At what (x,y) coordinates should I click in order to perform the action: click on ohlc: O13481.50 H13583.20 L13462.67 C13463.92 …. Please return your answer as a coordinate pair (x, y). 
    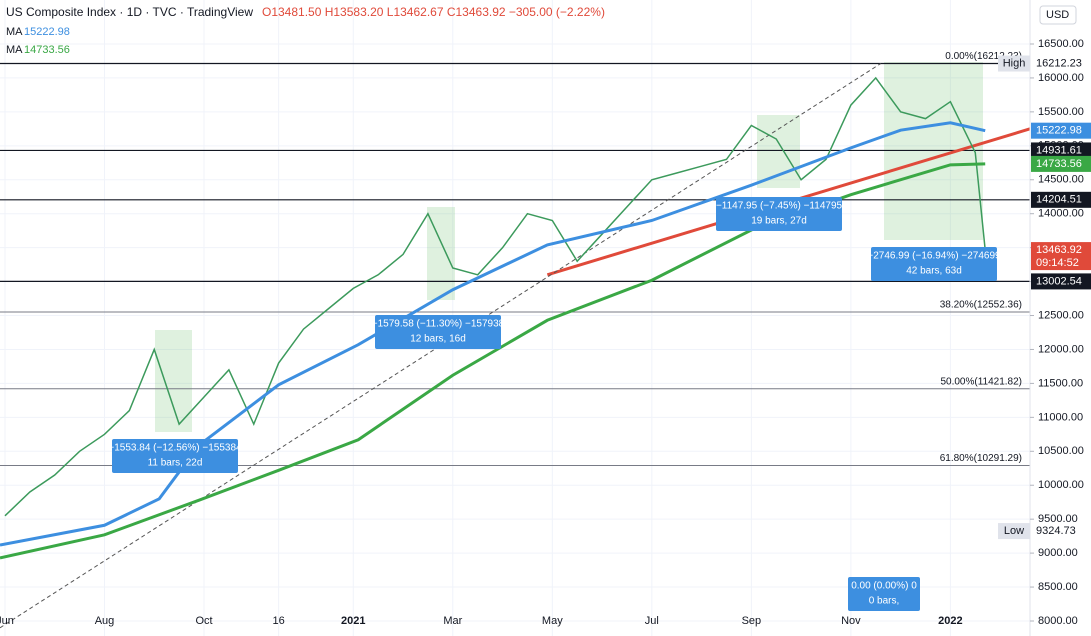
    Looking at the image, I should click on (433, 12).